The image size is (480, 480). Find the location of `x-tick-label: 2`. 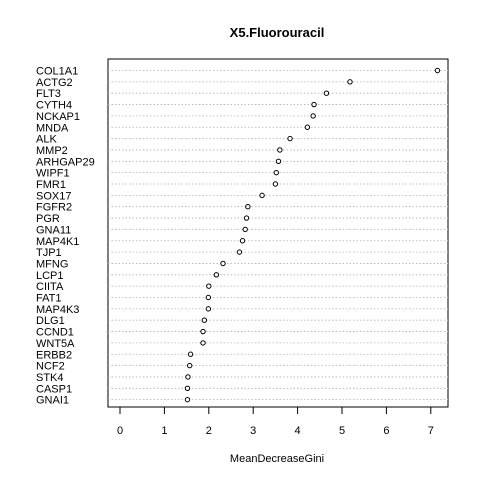

x-tick-label: 2 is located at coordinates (209, 431).